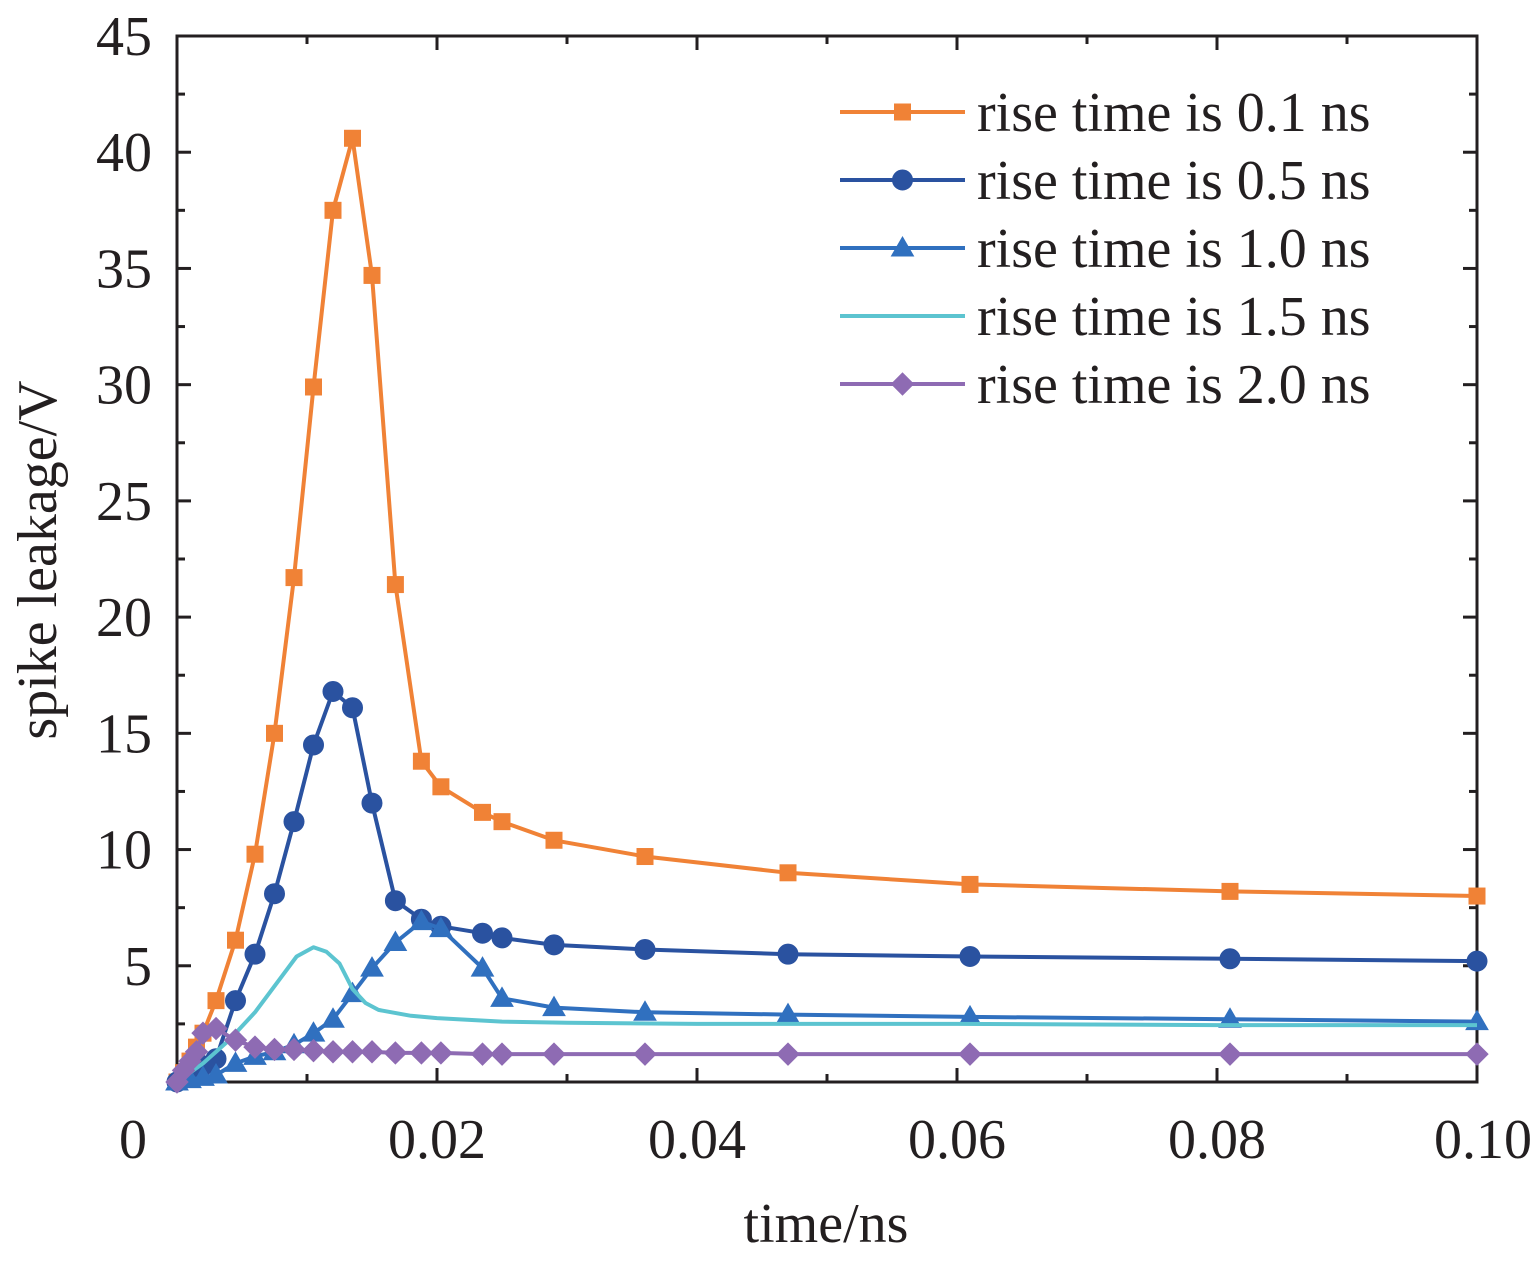 This screenshot has height=1264, width=1535. Describe the element at coordinates (138, 967) in the screenshot. I see `y-tick-label: 5` at that location.